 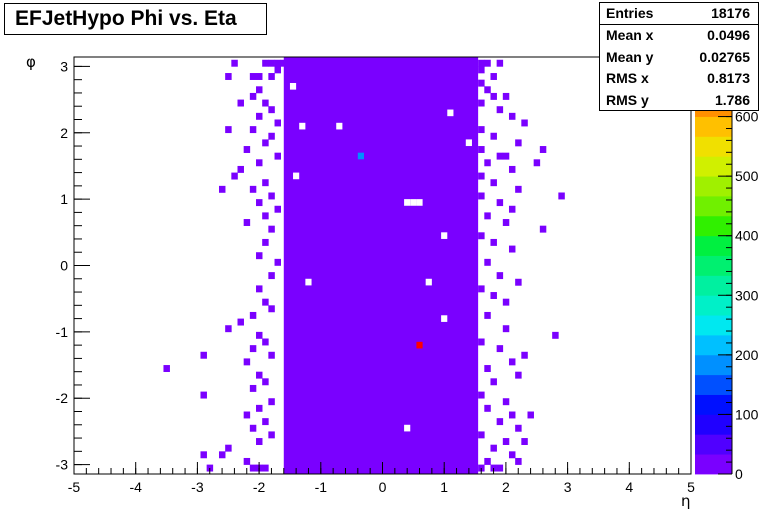 What do you see at coordinates (62, 398) in the screenshot?
I see `y-tick-label: -2` at bounding box center [62, 398].